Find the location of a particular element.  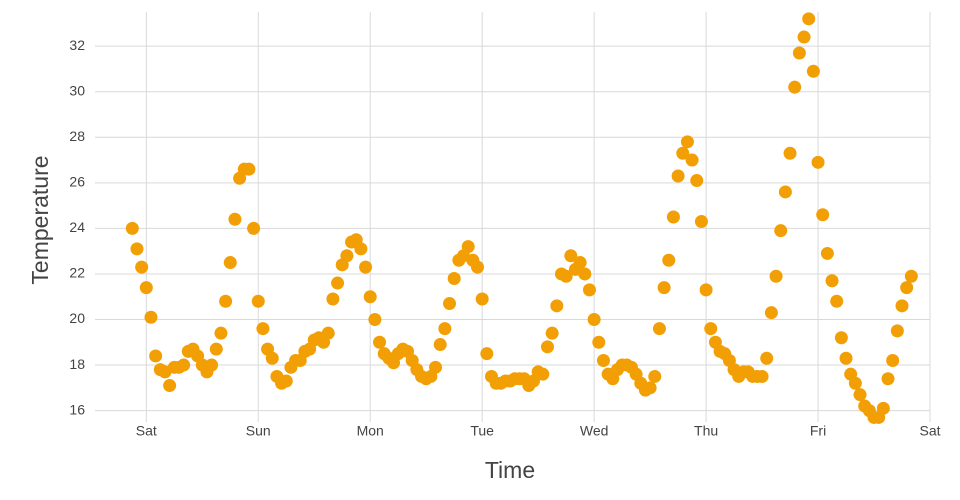

y-tick-label: 26 is located at coordinates (77, 182).